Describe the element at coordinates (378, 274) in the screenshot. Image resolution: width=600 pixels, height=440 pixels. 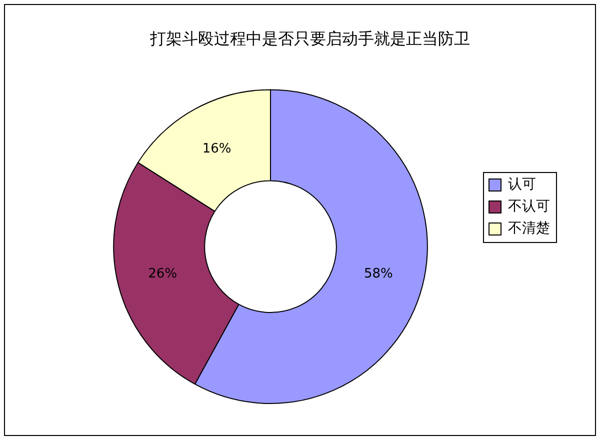
I see `data-label: 58%` at that location.